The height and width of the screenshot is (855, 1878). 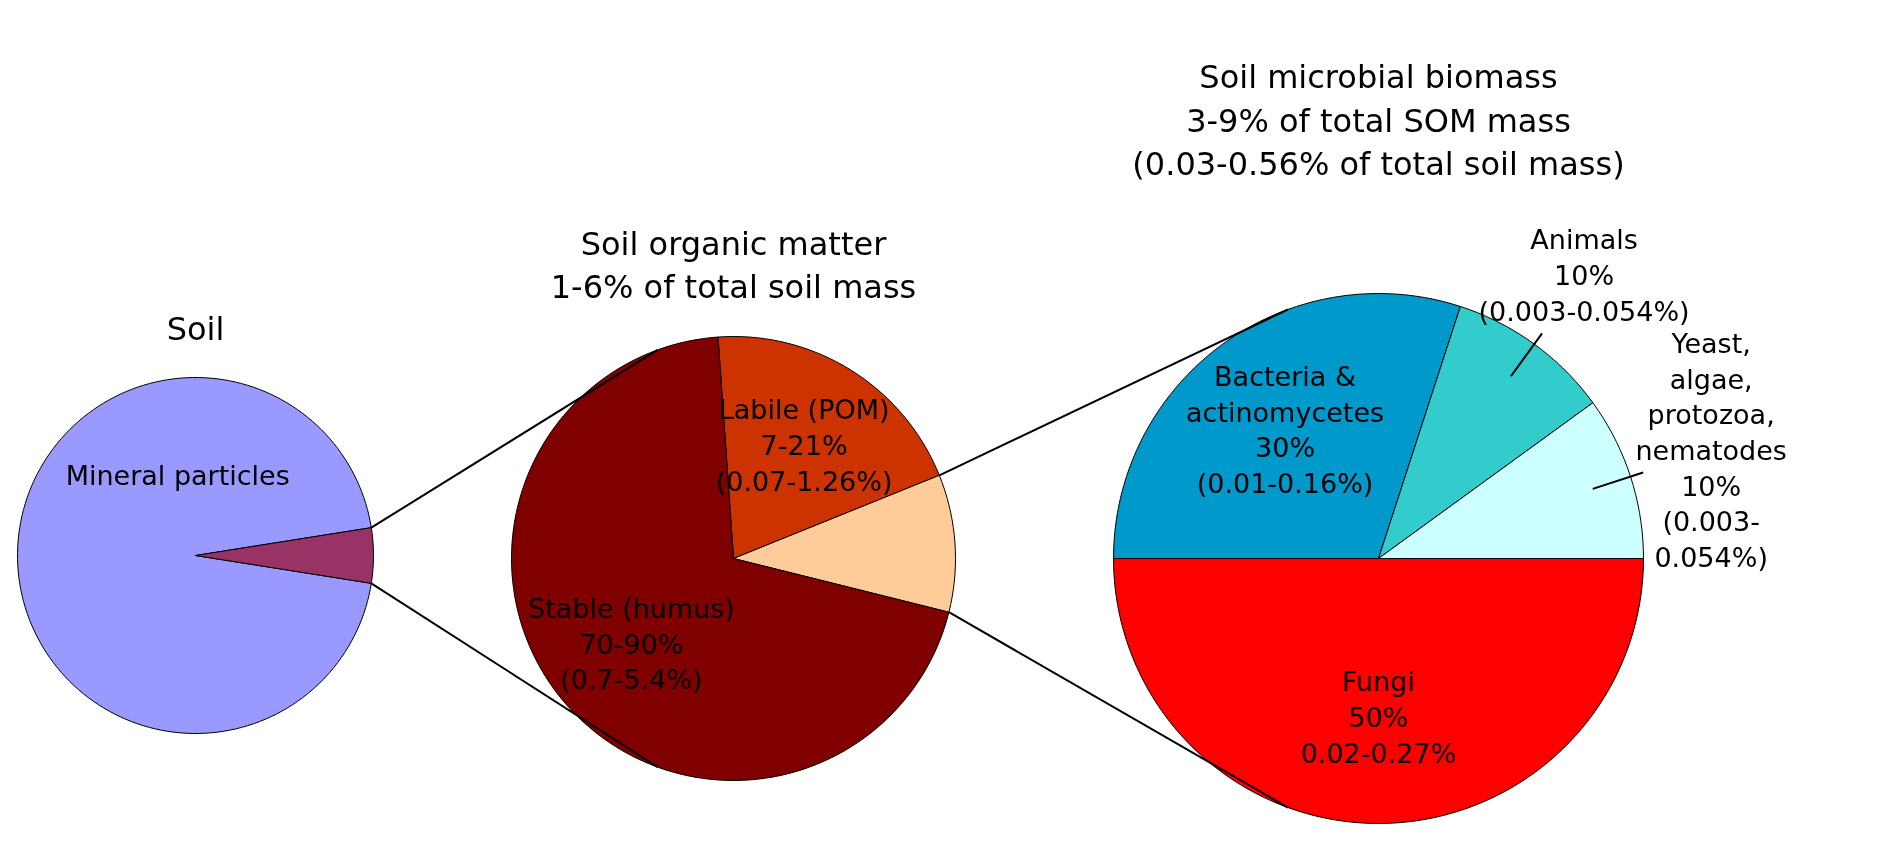 What do you see at coordinates (177, 475) in the screenshot?
I see `slice-label: Mineral particles` at bounding box center [177, 475].